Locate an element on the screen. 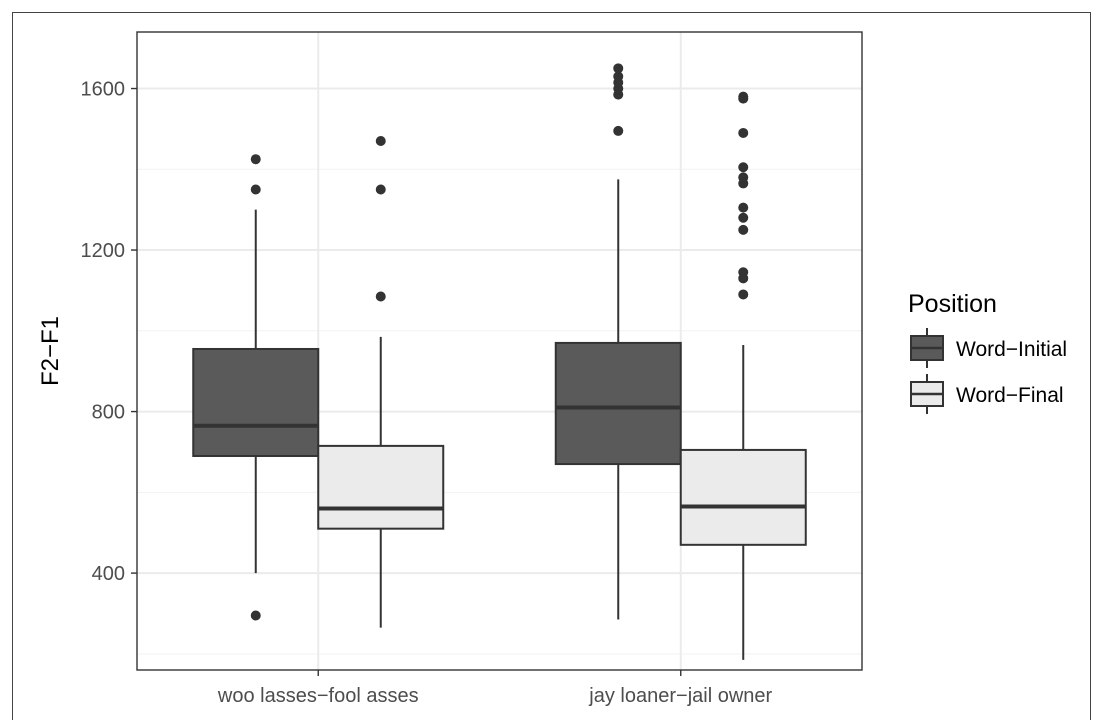 Image resolution: width=1094 pixels, height=720 pixels. legend: Position Word−Initial Word−Final is located at coordinates (987, 352).